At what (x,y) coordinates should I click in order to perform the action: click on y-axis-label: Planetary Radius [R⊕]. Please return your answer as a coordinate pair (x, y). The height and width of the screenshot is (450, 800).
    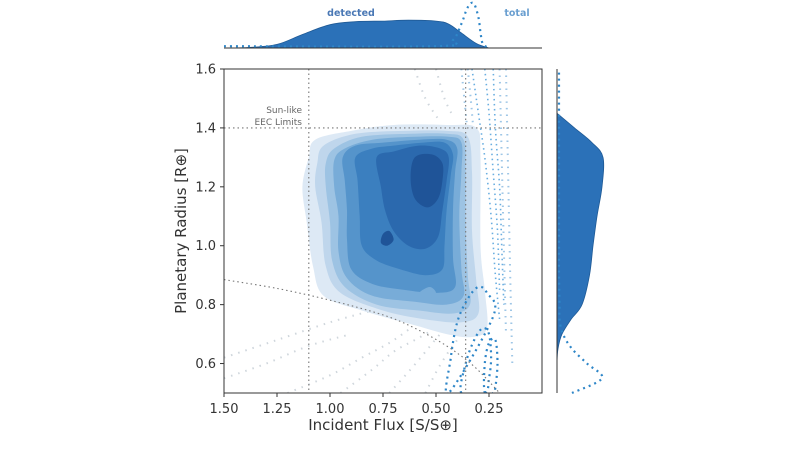
    Looking at the image, I should click on (181, 231).